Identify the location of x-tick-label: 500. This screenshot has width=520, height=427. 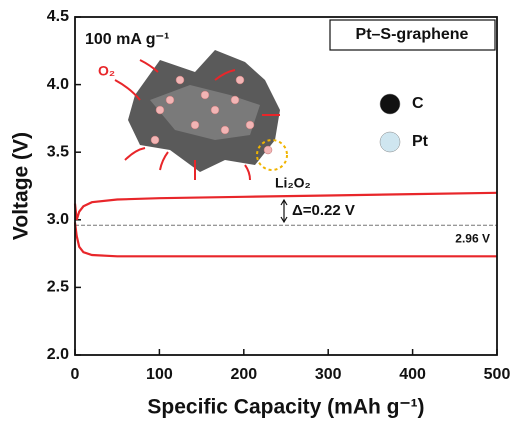
(497, 374).